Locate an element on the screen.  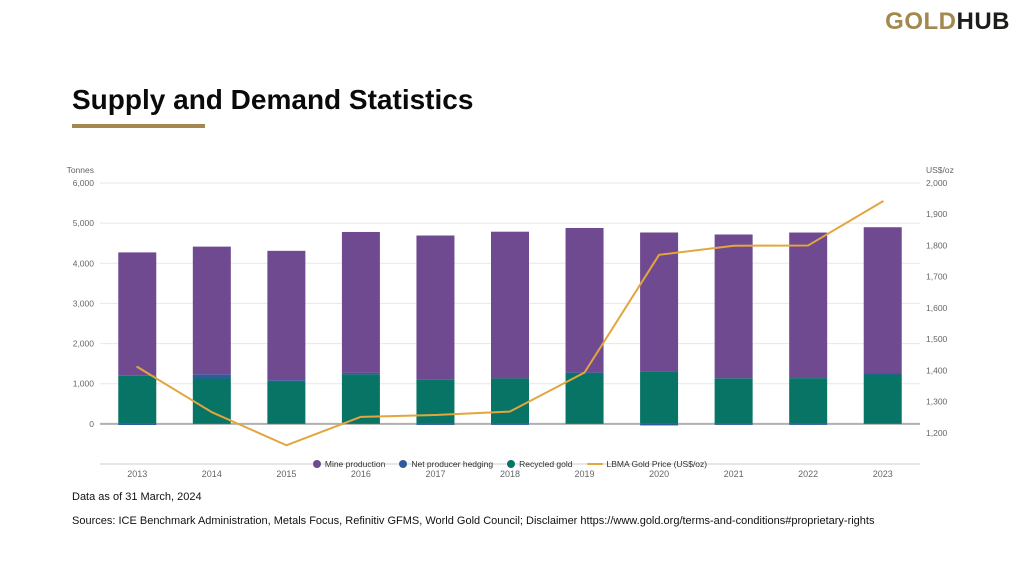
right-axis-tick-label: 1,500 is located at coordinates (937, 339).